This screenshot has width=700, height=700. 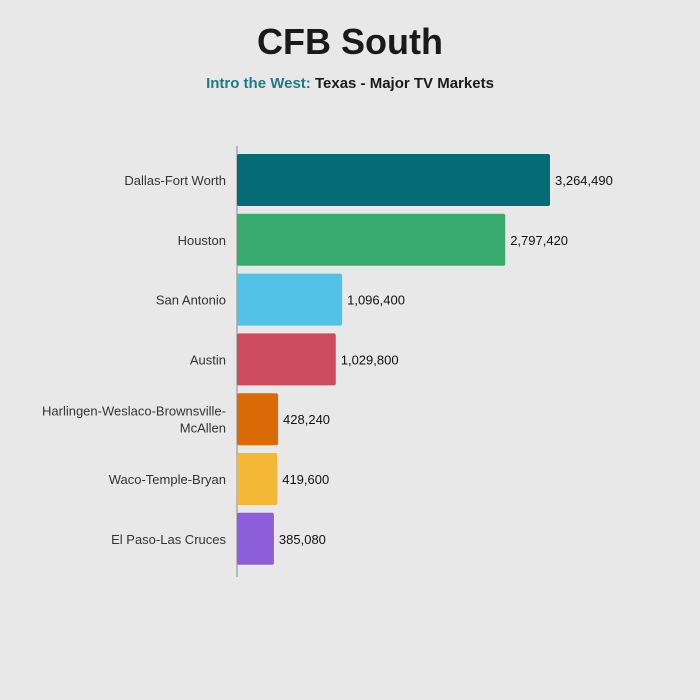 What do you see at coordinates (584, 180) in the screenshot?
I see `value-label-0: 3,264,490` at bounding box center [584, 180].